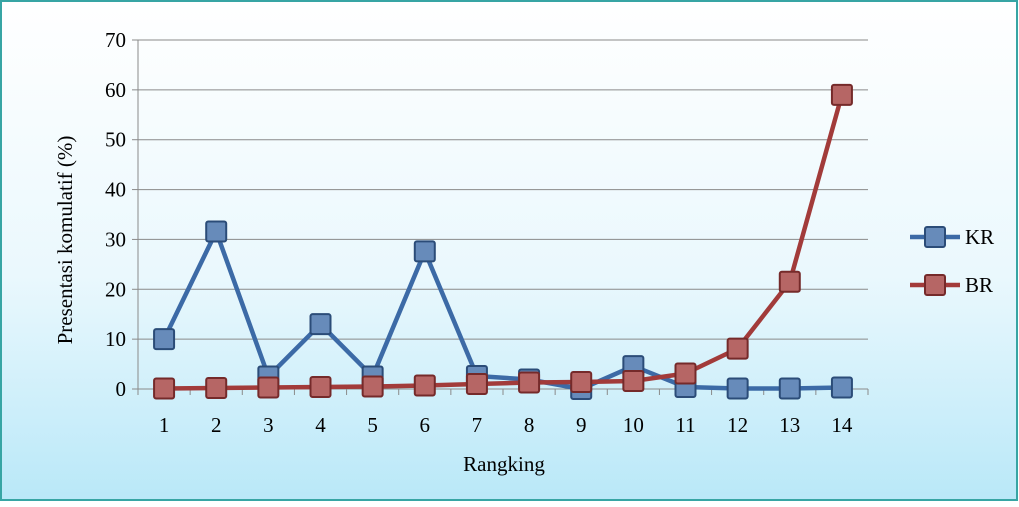  I want to click on y-axis-title: Presentasi komulatif (%), so click(65, 240).